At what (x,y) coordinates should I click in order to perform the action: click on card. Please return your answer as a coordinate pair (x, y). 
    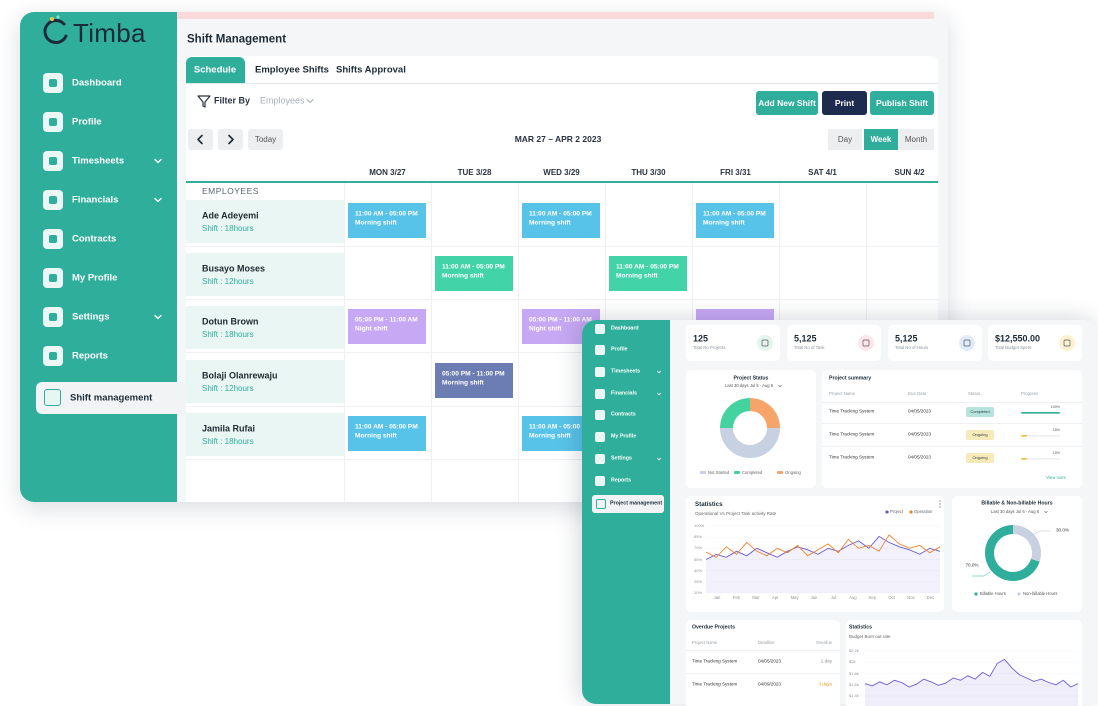
    Looking at the image, I should click on (815, 554).